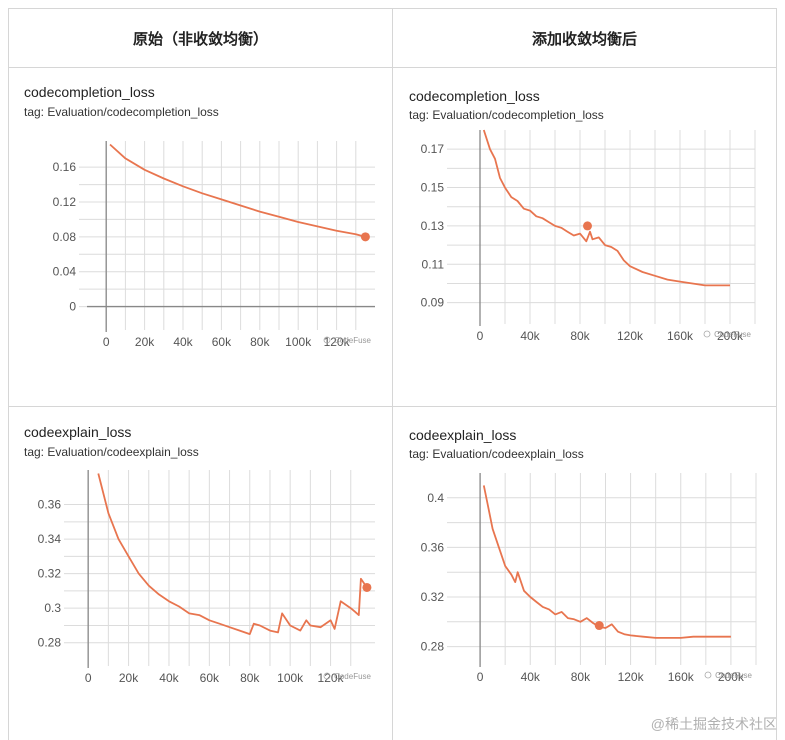  I want to click on y-tick-label: 0.17, so click(433, 149).